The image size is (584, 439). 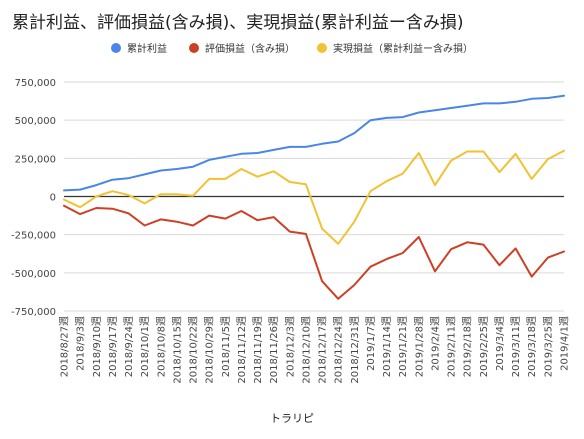 I want to click on x-tick-label: 2018/9/3週, so click(x=81, y=343).